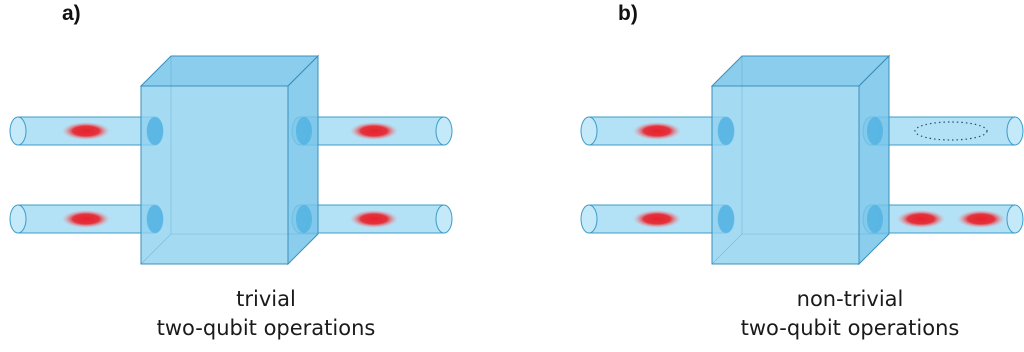  I want to click on panel-b-caption: non-trivial two-qubit operations, so click(850, 314).